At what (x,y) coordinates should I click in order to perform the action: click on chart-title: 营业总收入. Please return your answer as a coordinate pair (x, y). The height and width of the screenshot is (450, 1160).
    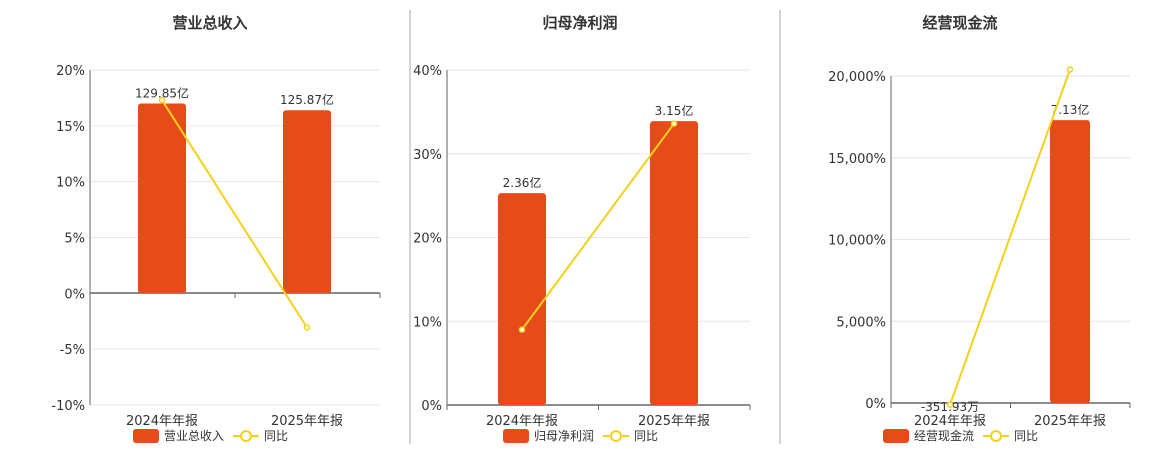
    Looking at the image, I should click on (209, 23).